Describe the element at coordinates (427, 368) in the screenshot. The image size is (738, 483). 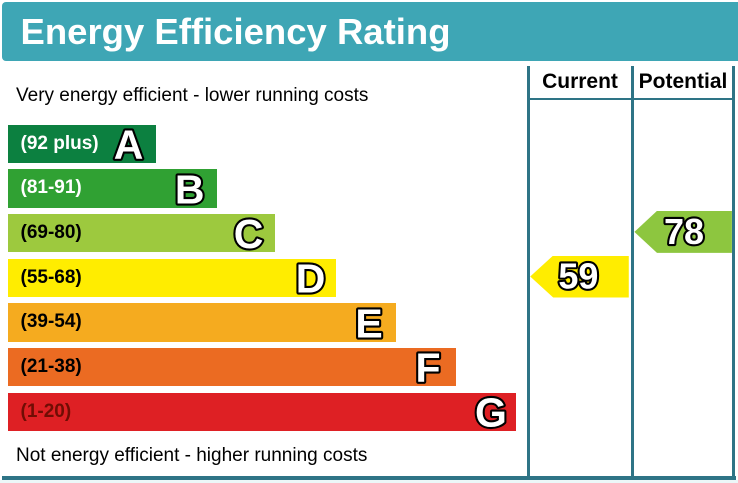
I see `svg-text: F` at that location.